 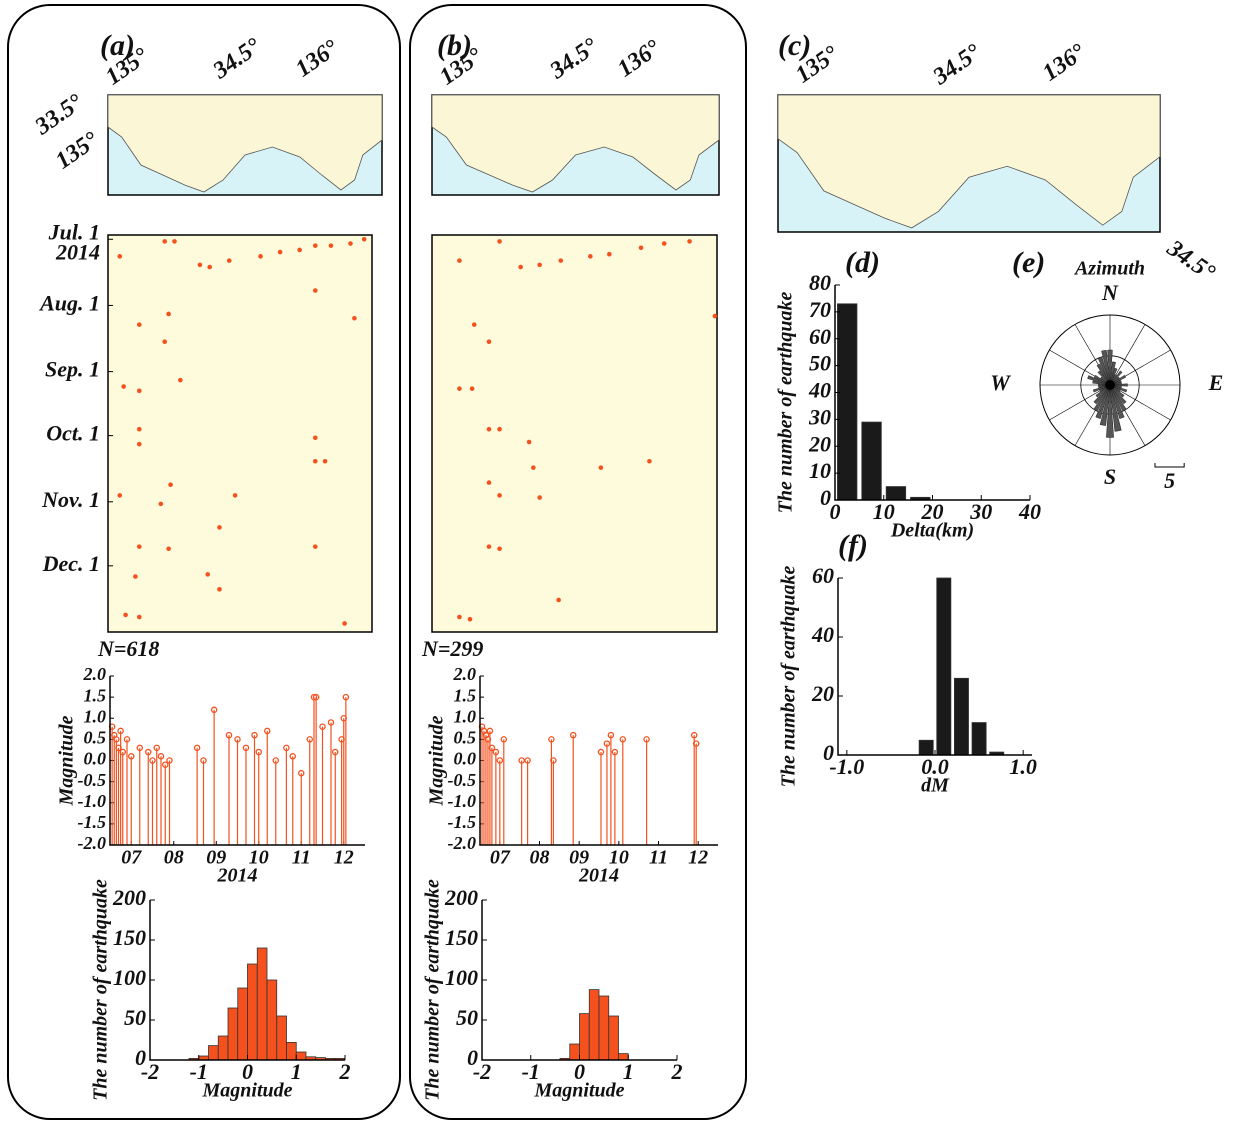 I want to click on map-land, so click(x=969, y=161).